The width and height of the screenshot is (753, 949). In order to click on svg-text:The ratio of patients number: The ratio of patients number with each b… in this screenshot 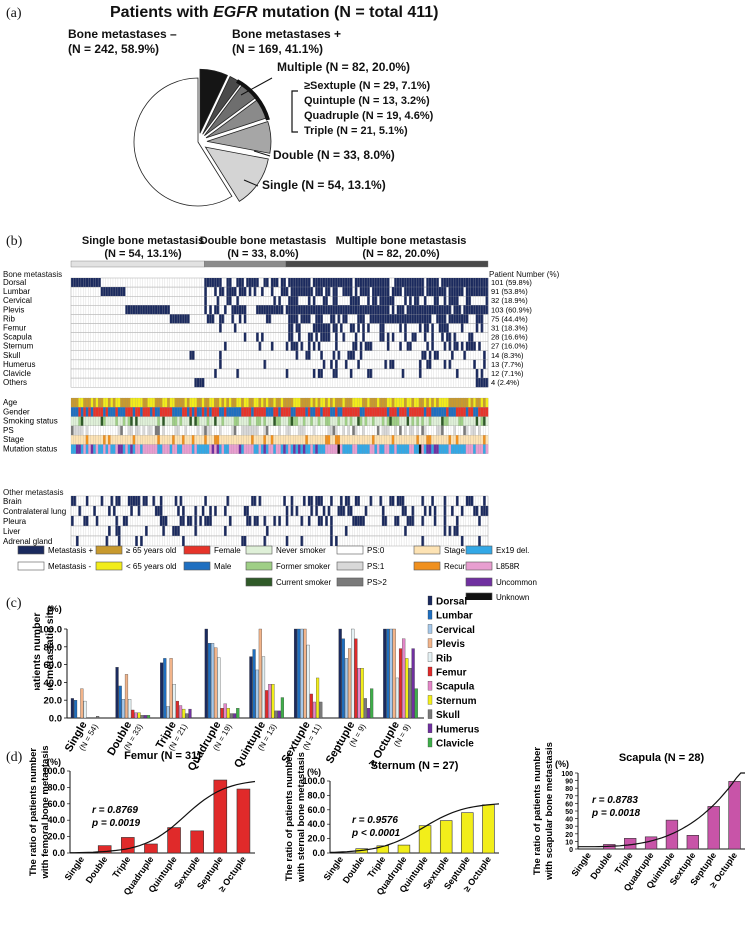, I will do `click(43, 648)`.